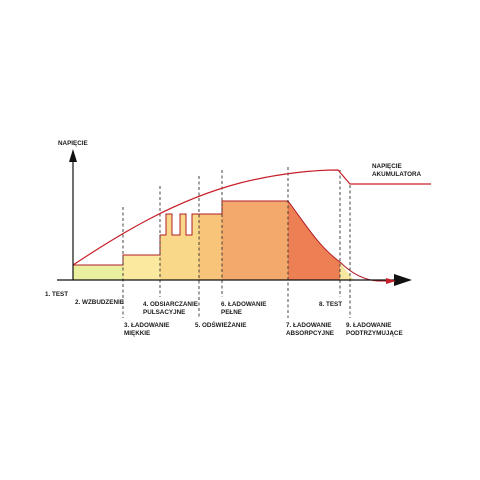 Image resolution: width=480 pixels, height=480 pixels. Describe the element at coordinates (141, 267) in the screenshot. I see `stage-3-fill` at that location.